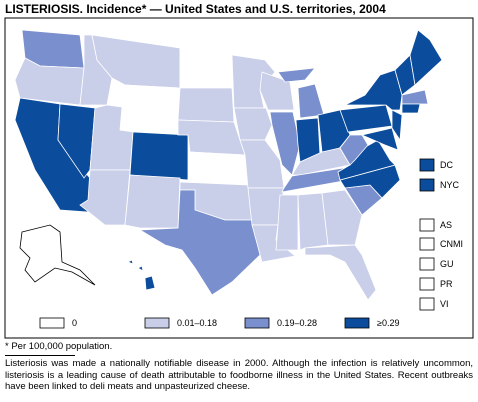  What do you see at coordinates (388, 323) in the screenshot?
I see `legend-label: ≥0.29` at bounding box center [388, 323].